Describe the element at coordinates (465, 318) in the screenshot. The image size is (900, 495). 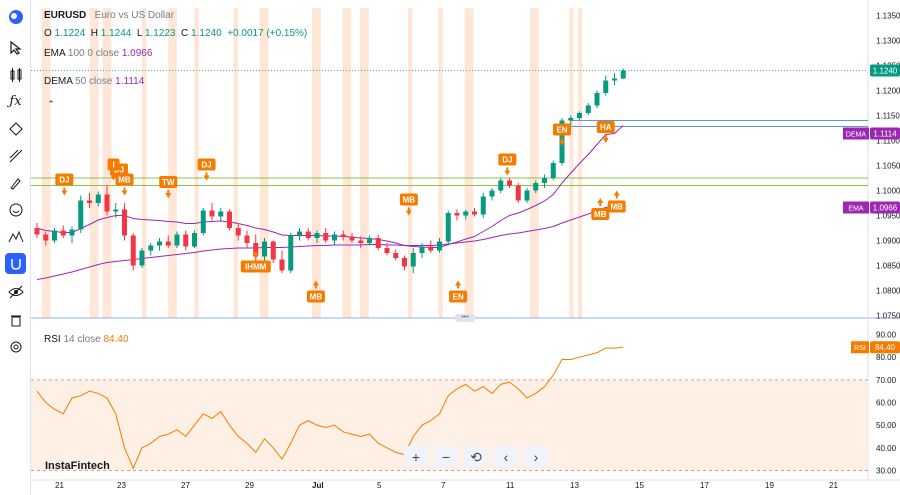
I see `pane-resize-handle: •••` at that location.